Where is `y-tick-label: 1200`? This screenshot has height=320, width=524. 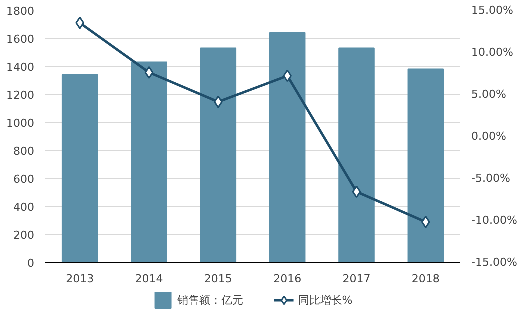 y-tick-label: 1200 is located at coordinates (20, 95).